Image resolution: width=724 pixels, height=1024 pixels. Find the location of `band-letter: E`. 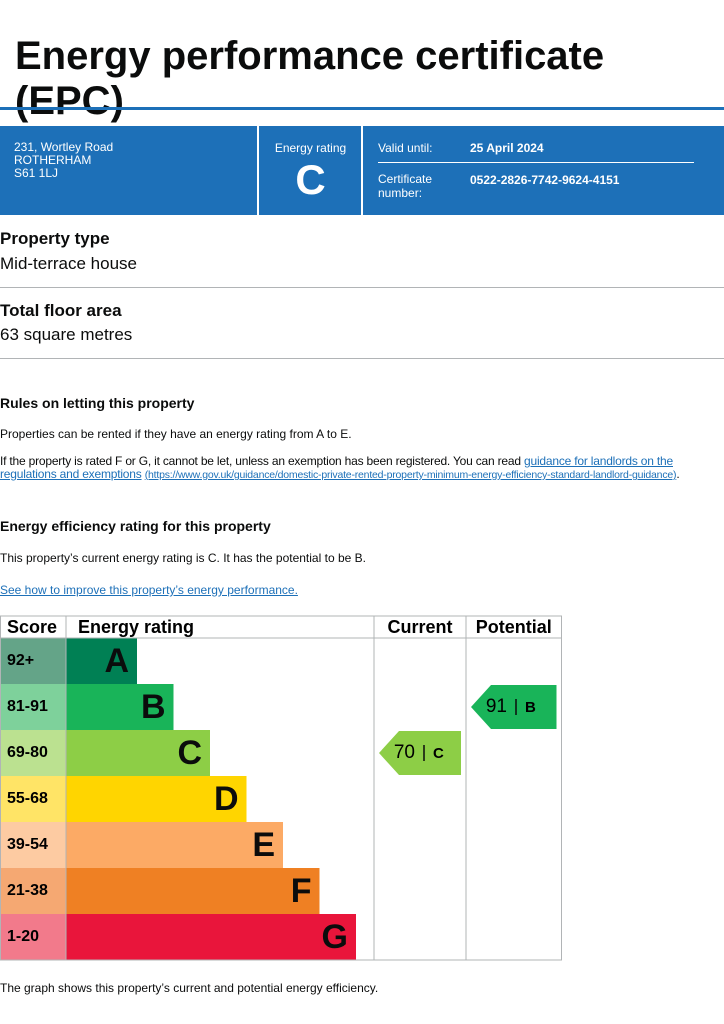

band-letter: E is located at coordinates (263, 845).